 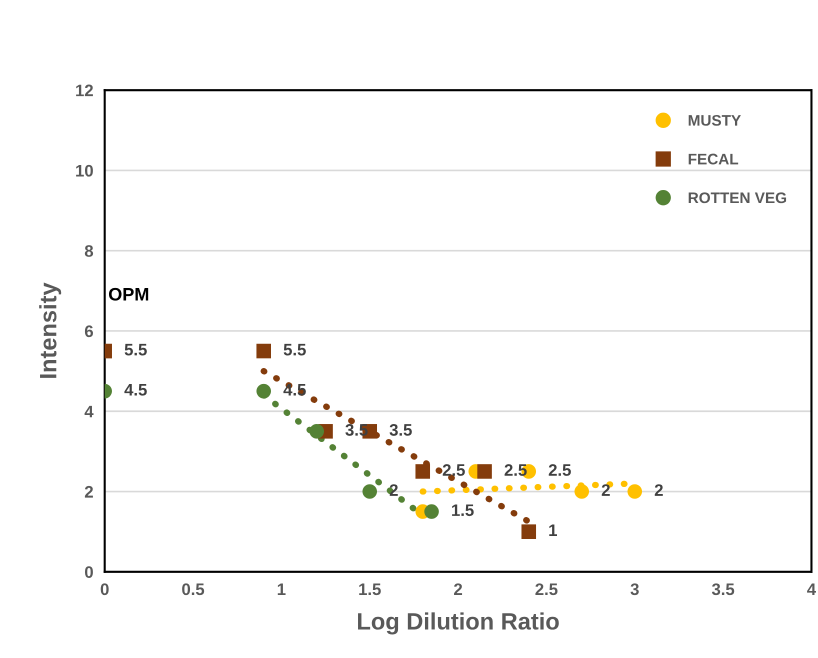 I want to click on legend-label: MUSTY, so click(x=714, y=120).